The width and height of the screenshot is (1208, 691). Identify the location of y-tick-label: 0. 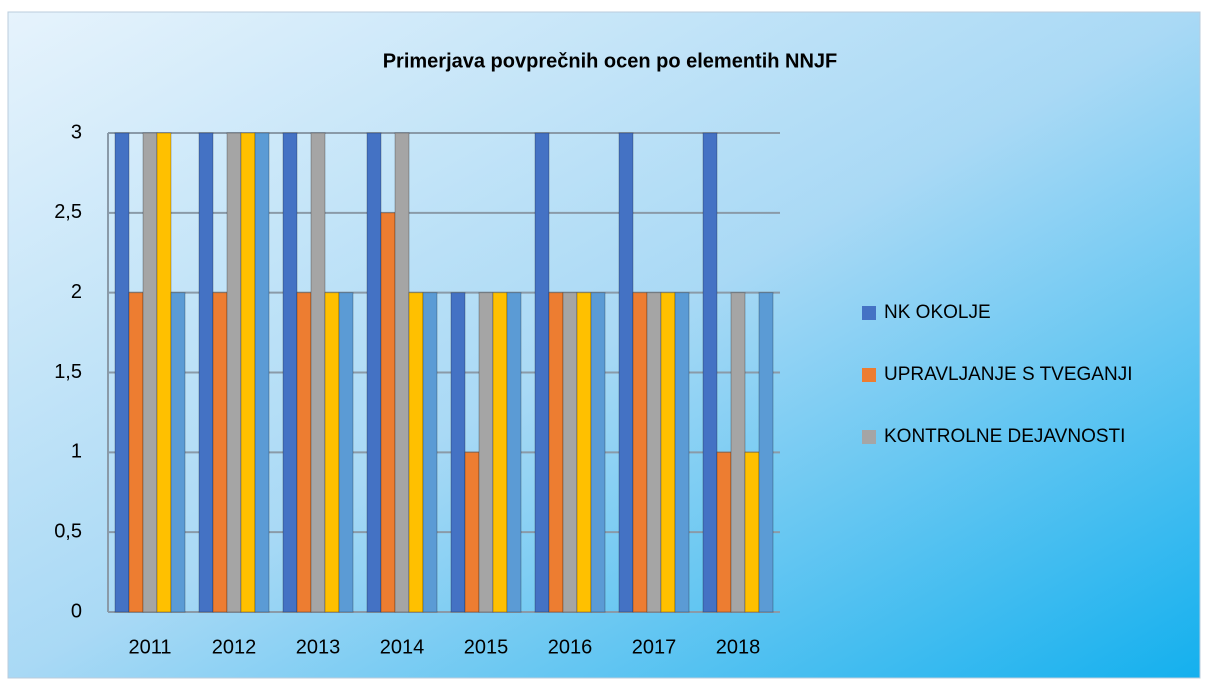
(76, 611).